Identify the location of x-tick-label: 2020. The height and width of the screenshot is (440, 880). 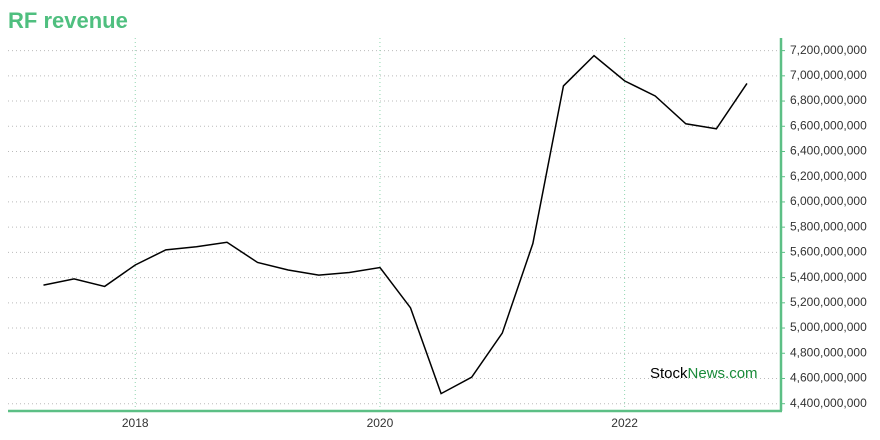
(380, 423).